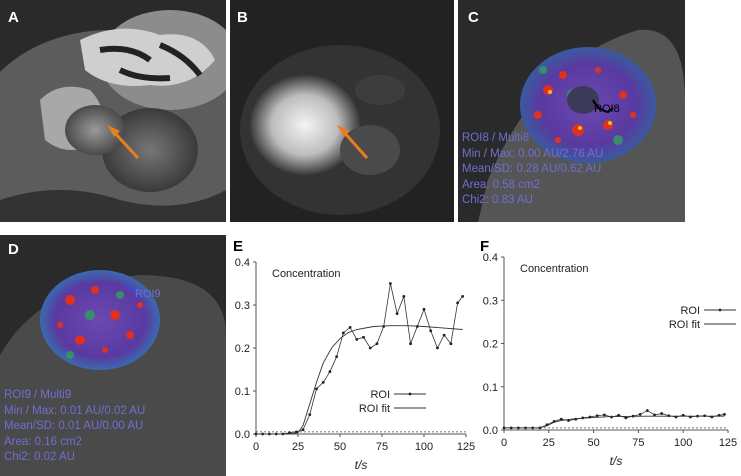  What do you see at coordinates (238, 246) in the screenshot?
I see `panel-e-letter: E` at bounding box center [238, 246].